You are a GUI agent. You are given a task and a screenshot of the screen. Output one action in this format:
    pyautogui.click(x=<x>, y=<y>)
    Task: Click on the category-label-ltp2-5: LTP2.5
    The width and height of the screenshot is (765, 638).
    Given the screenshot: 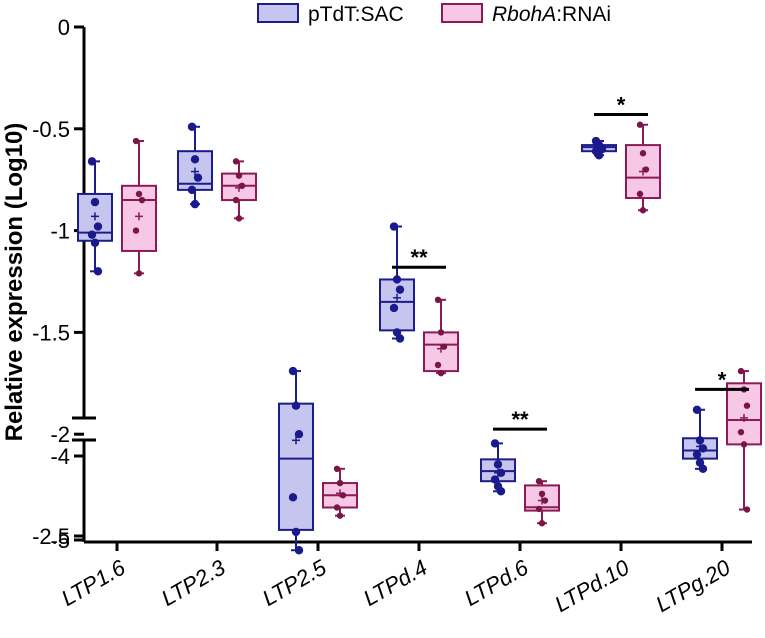 What is the action you would take?
    pyautogui.click(x=294, y=582)
    